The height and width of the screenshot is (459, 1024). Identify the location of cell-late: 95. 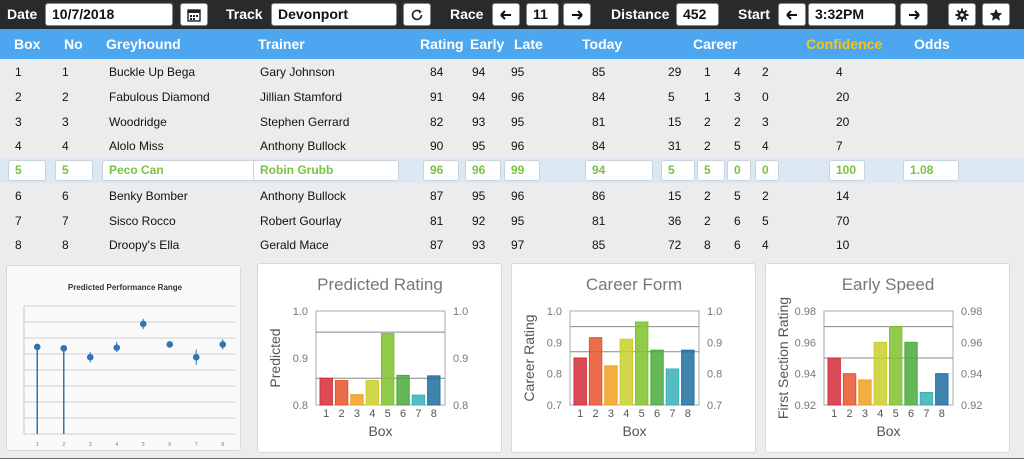
(518, 220).